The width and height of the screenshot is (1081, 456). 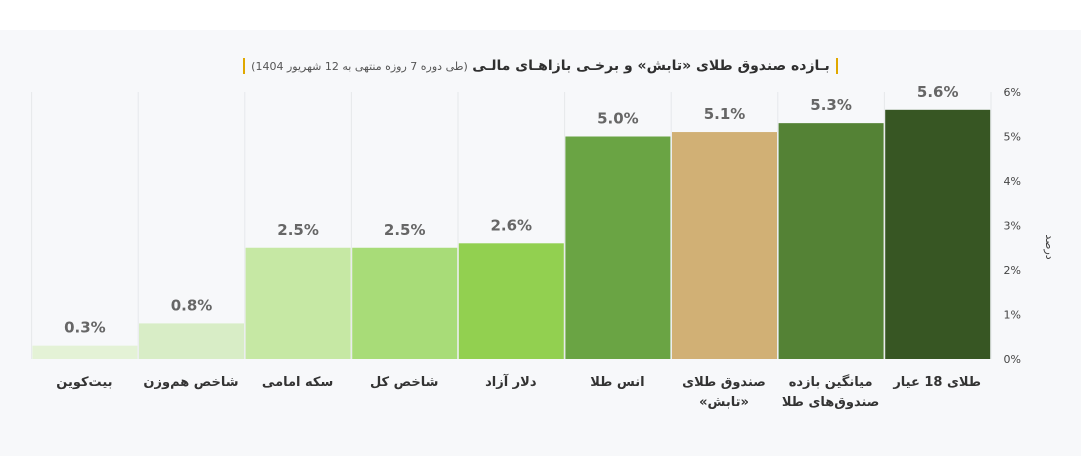 What do you see at coordinates (244, 66) in the screenshot?
I see `title-accent-left` at bounding box center [244, 66].